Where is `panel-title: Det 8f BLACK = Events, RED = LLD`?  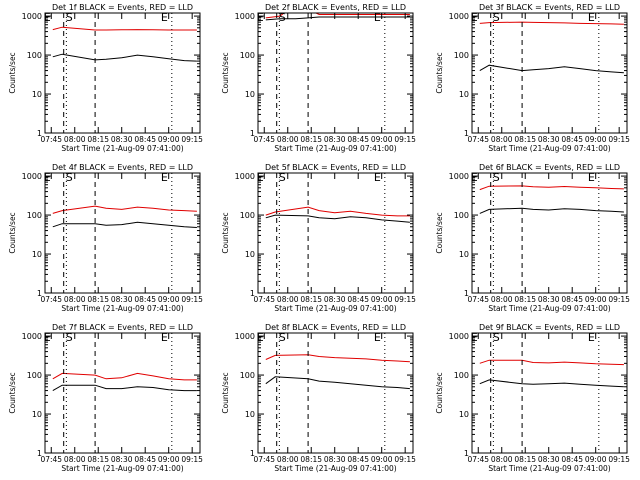 panel-title: Det 8f BLACK = Events, RED = LLD is located at coordinates (335, 327).